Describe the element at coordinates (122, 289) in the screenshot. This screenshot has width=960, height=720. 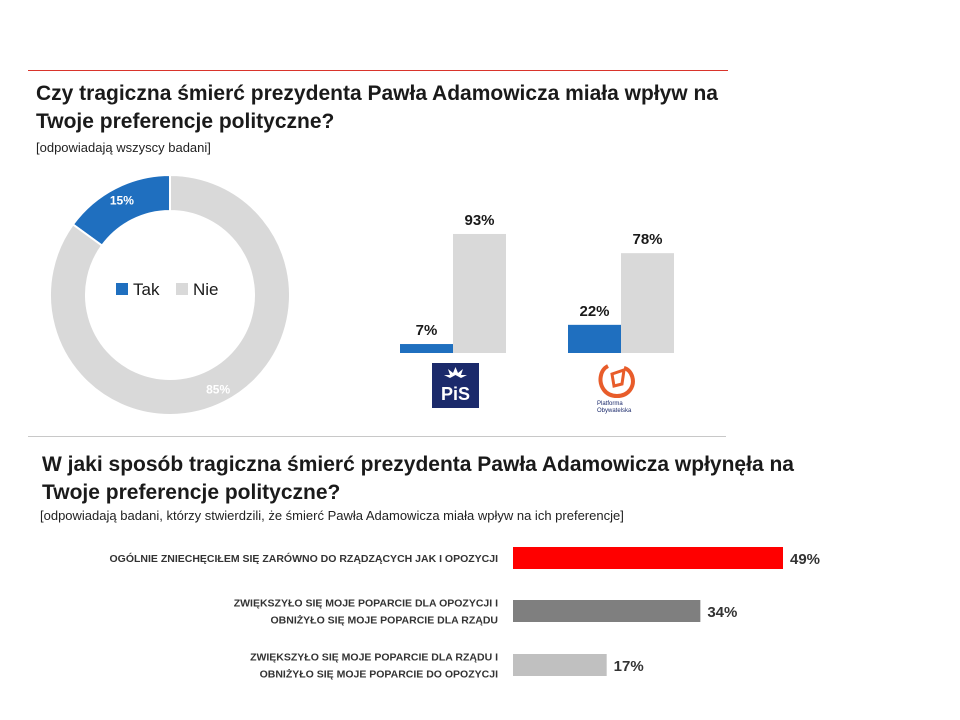
I see `legend-swatch-tak` at that location.